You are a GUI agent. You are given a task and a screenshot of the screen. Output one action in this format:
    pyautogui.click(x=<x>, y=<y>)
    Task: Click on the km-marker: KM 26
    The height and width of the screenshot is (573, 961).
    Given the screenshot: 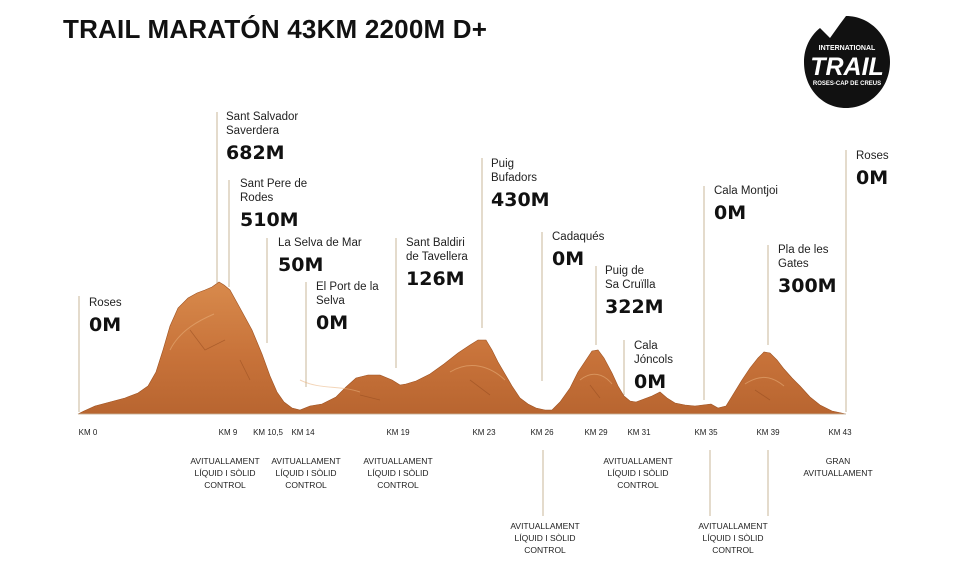 What is the action you would take?
    pyautogui.click(x=542, y=432)
    